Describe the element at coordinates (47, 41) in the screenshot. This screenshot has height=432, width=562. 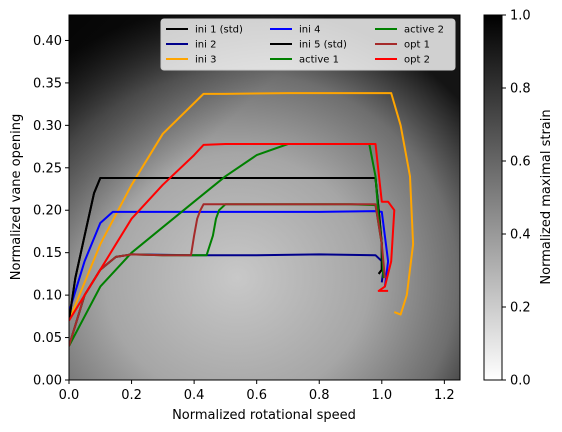
I see `y-tick-label: 0.40` at that location.